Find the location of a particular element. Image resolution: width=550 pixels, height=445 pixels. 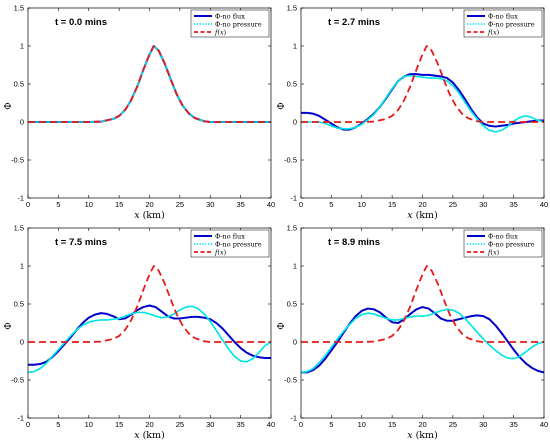

panel-title: t = 7.5 mins is located at coordinates (81, 242).